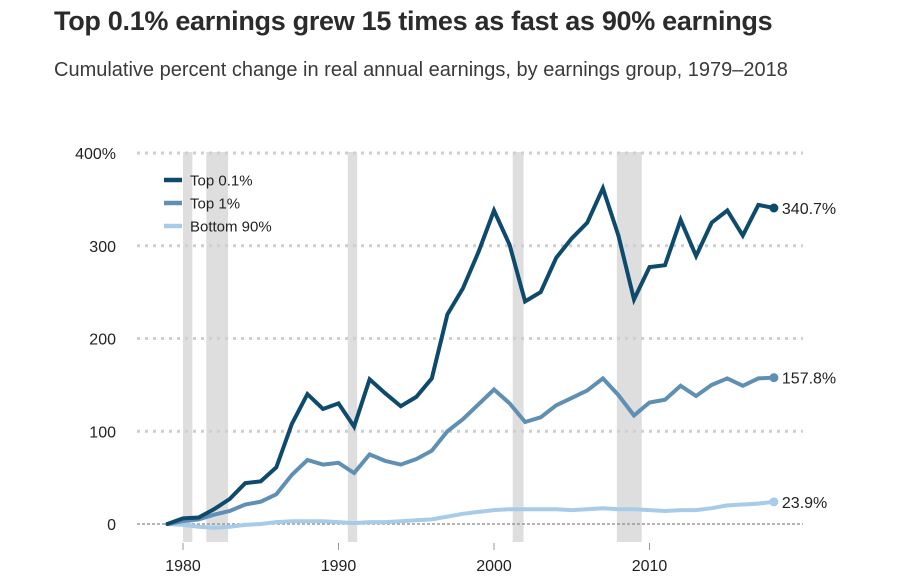  I want to click on legend-label: Top 1%, so click(215, 204).